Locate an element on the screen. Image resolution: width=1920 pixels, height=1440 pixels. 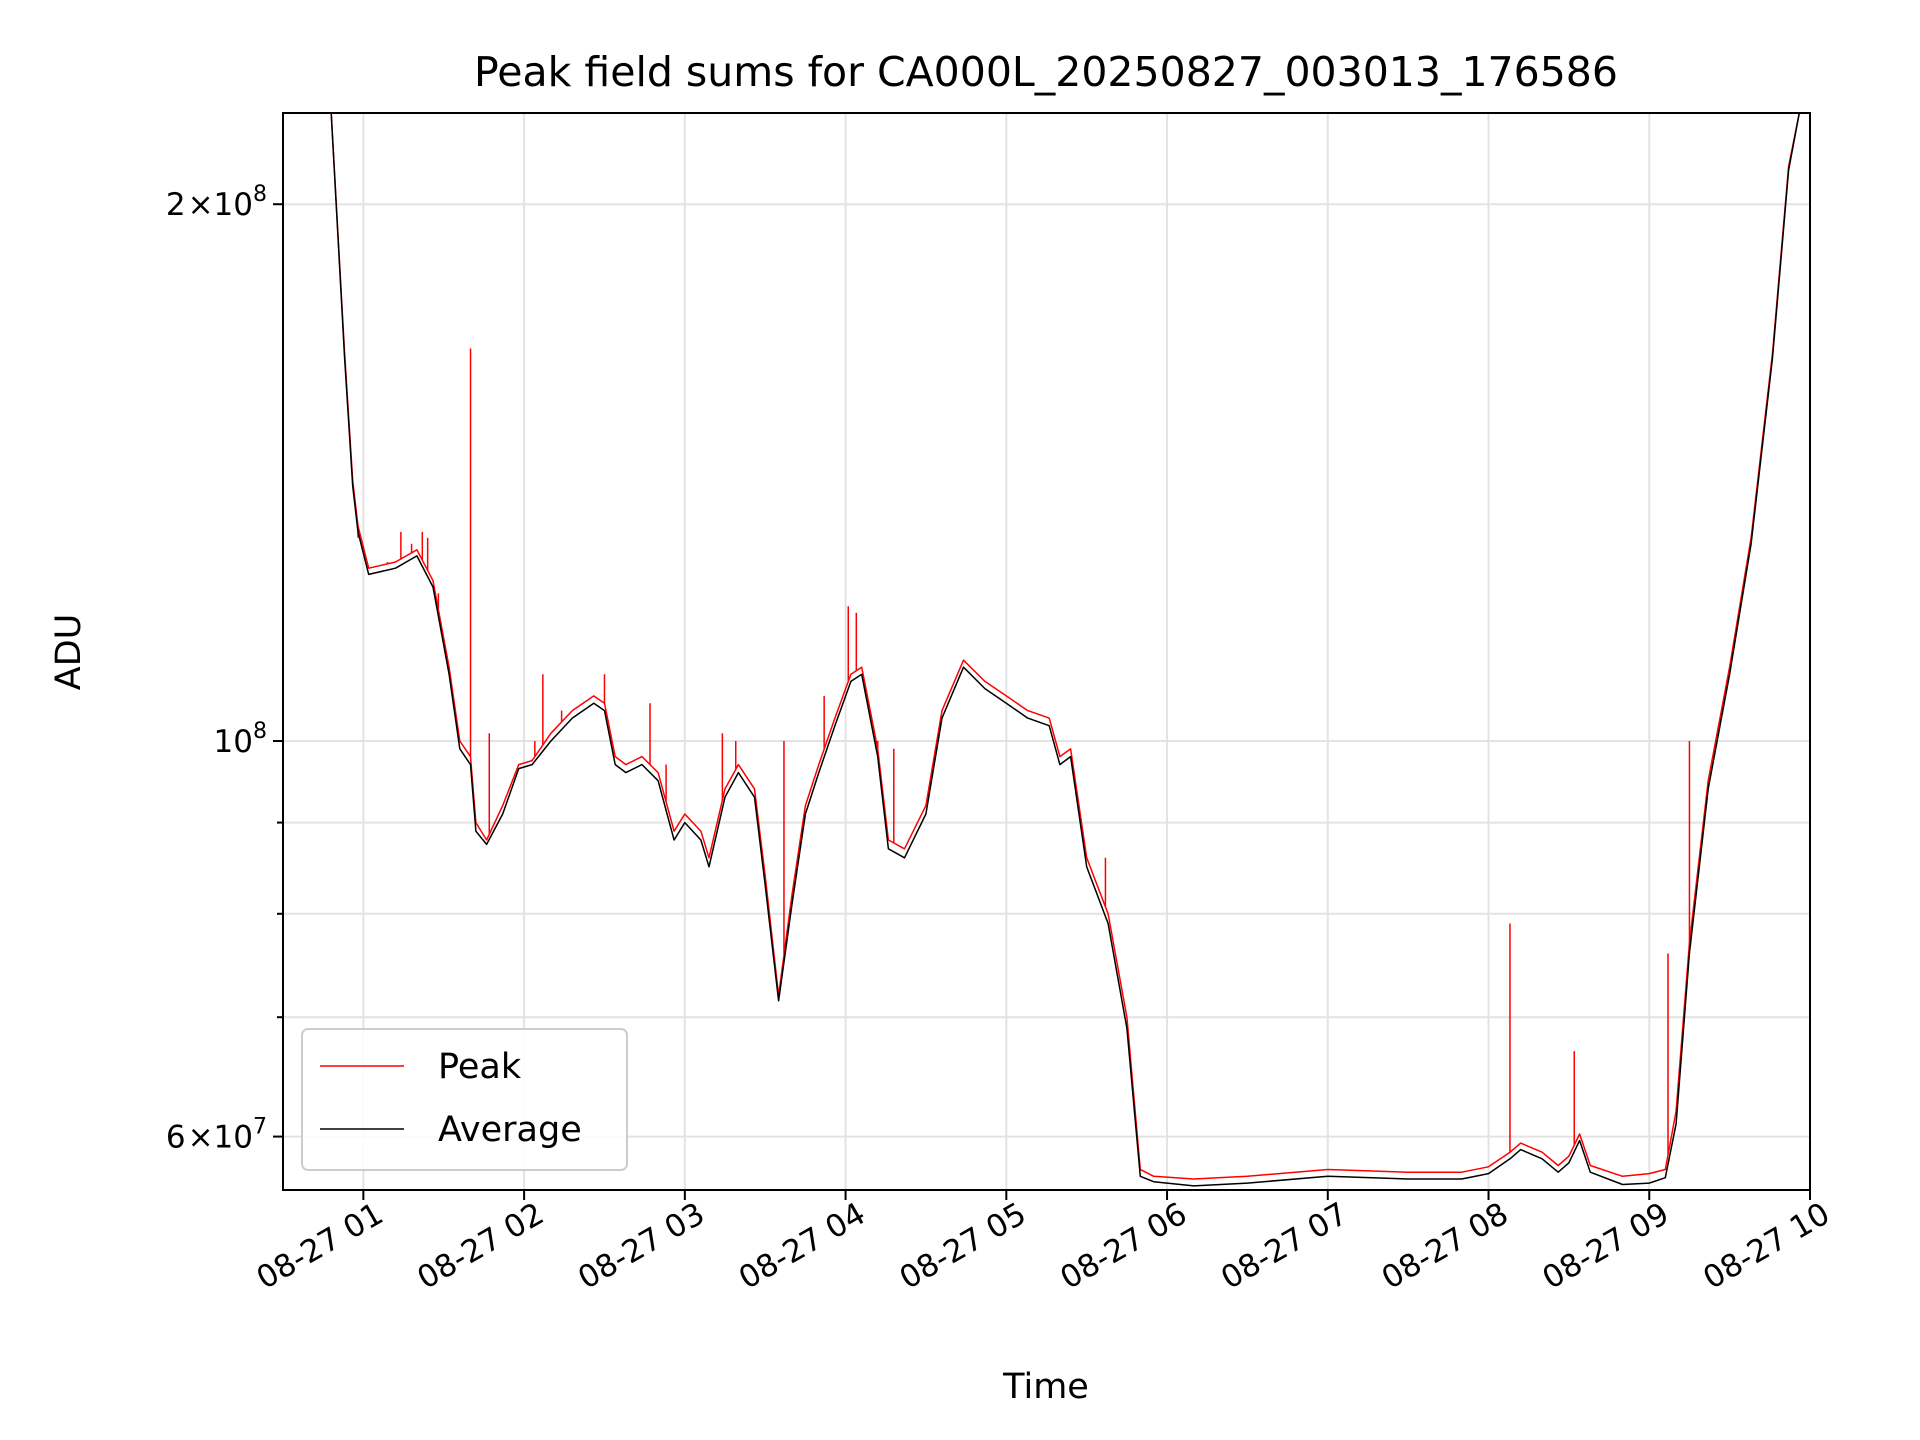
y-tick-label: 108 is located at coordinates (240, 739).